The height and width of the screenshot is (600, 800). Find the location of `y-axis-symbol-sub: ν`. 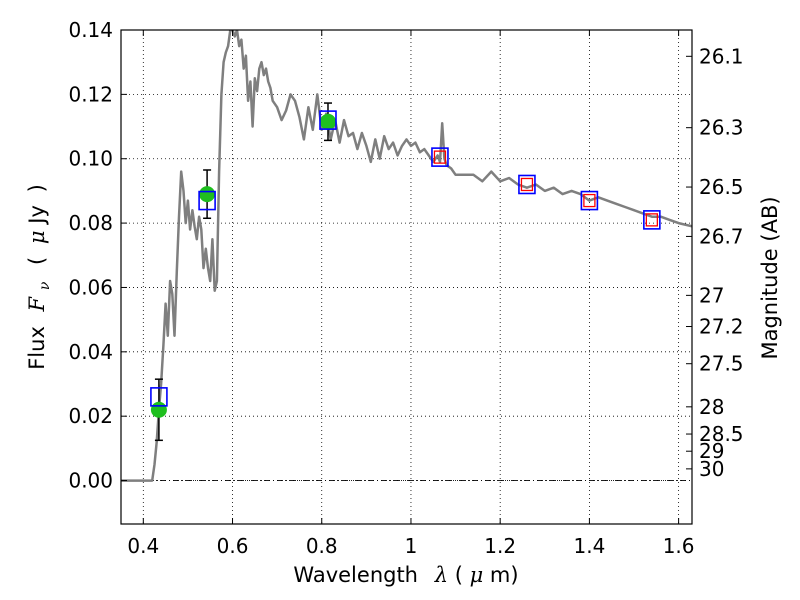

y-axis-symbol-sub: ν is located at coordinates (45, 285).